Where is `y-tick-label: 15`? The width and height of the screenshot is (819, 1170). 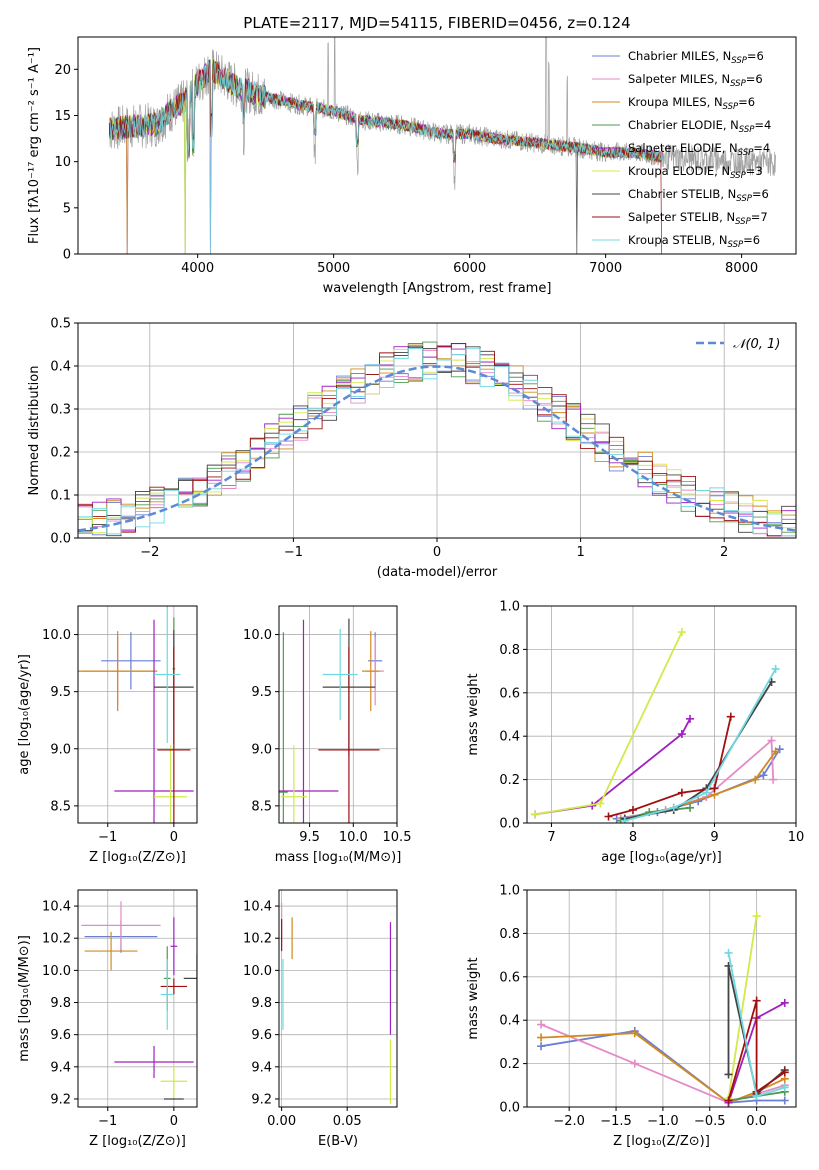
y-tick-label: 15 is located at coordinates (62, 116).